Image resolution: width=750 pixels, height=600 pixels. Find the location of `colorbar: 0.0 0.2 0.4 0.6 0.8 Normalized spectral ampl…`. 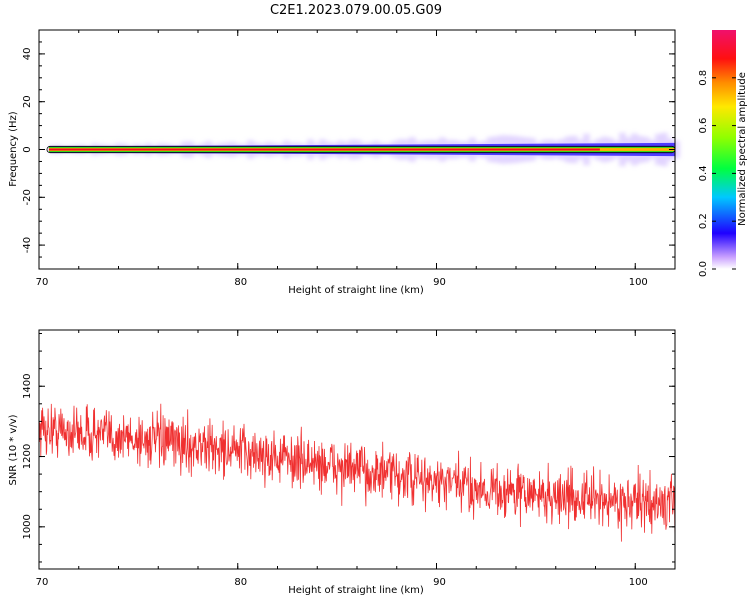

colorbar: 0.0 0.2 0.4 0.6 0.8 Normalized spectral ampl… is located at coordinates (723, 153).